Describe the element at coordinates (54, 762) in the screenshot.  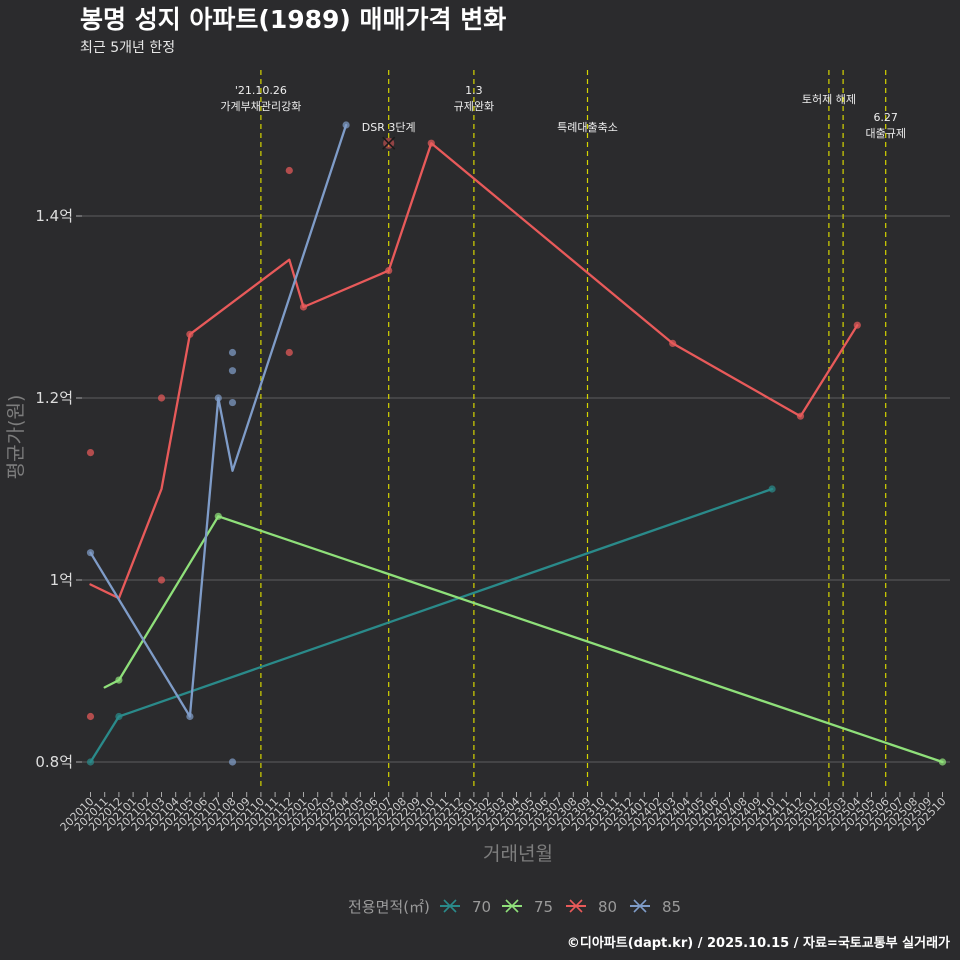
I see `y-tick-label: 0.8억` at that location.